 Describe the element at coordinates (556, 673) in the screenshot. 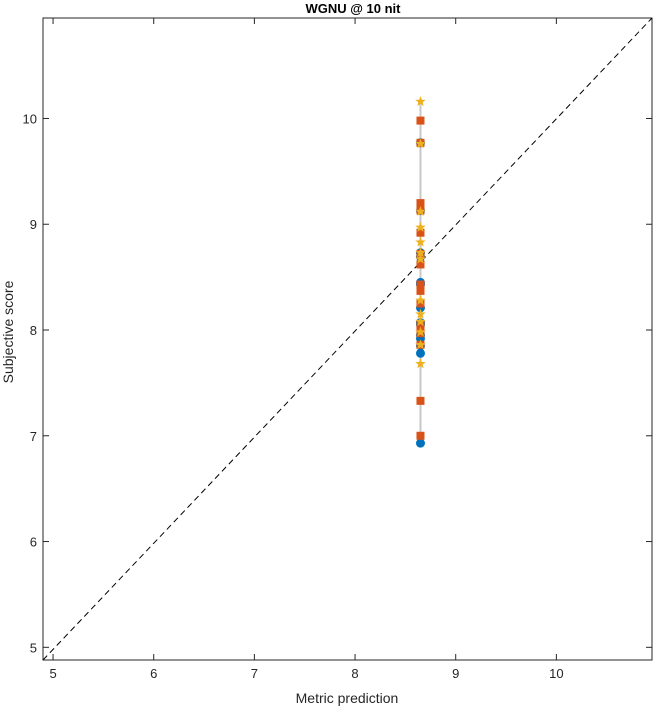

I see `x-tick-label: 10` at that location.